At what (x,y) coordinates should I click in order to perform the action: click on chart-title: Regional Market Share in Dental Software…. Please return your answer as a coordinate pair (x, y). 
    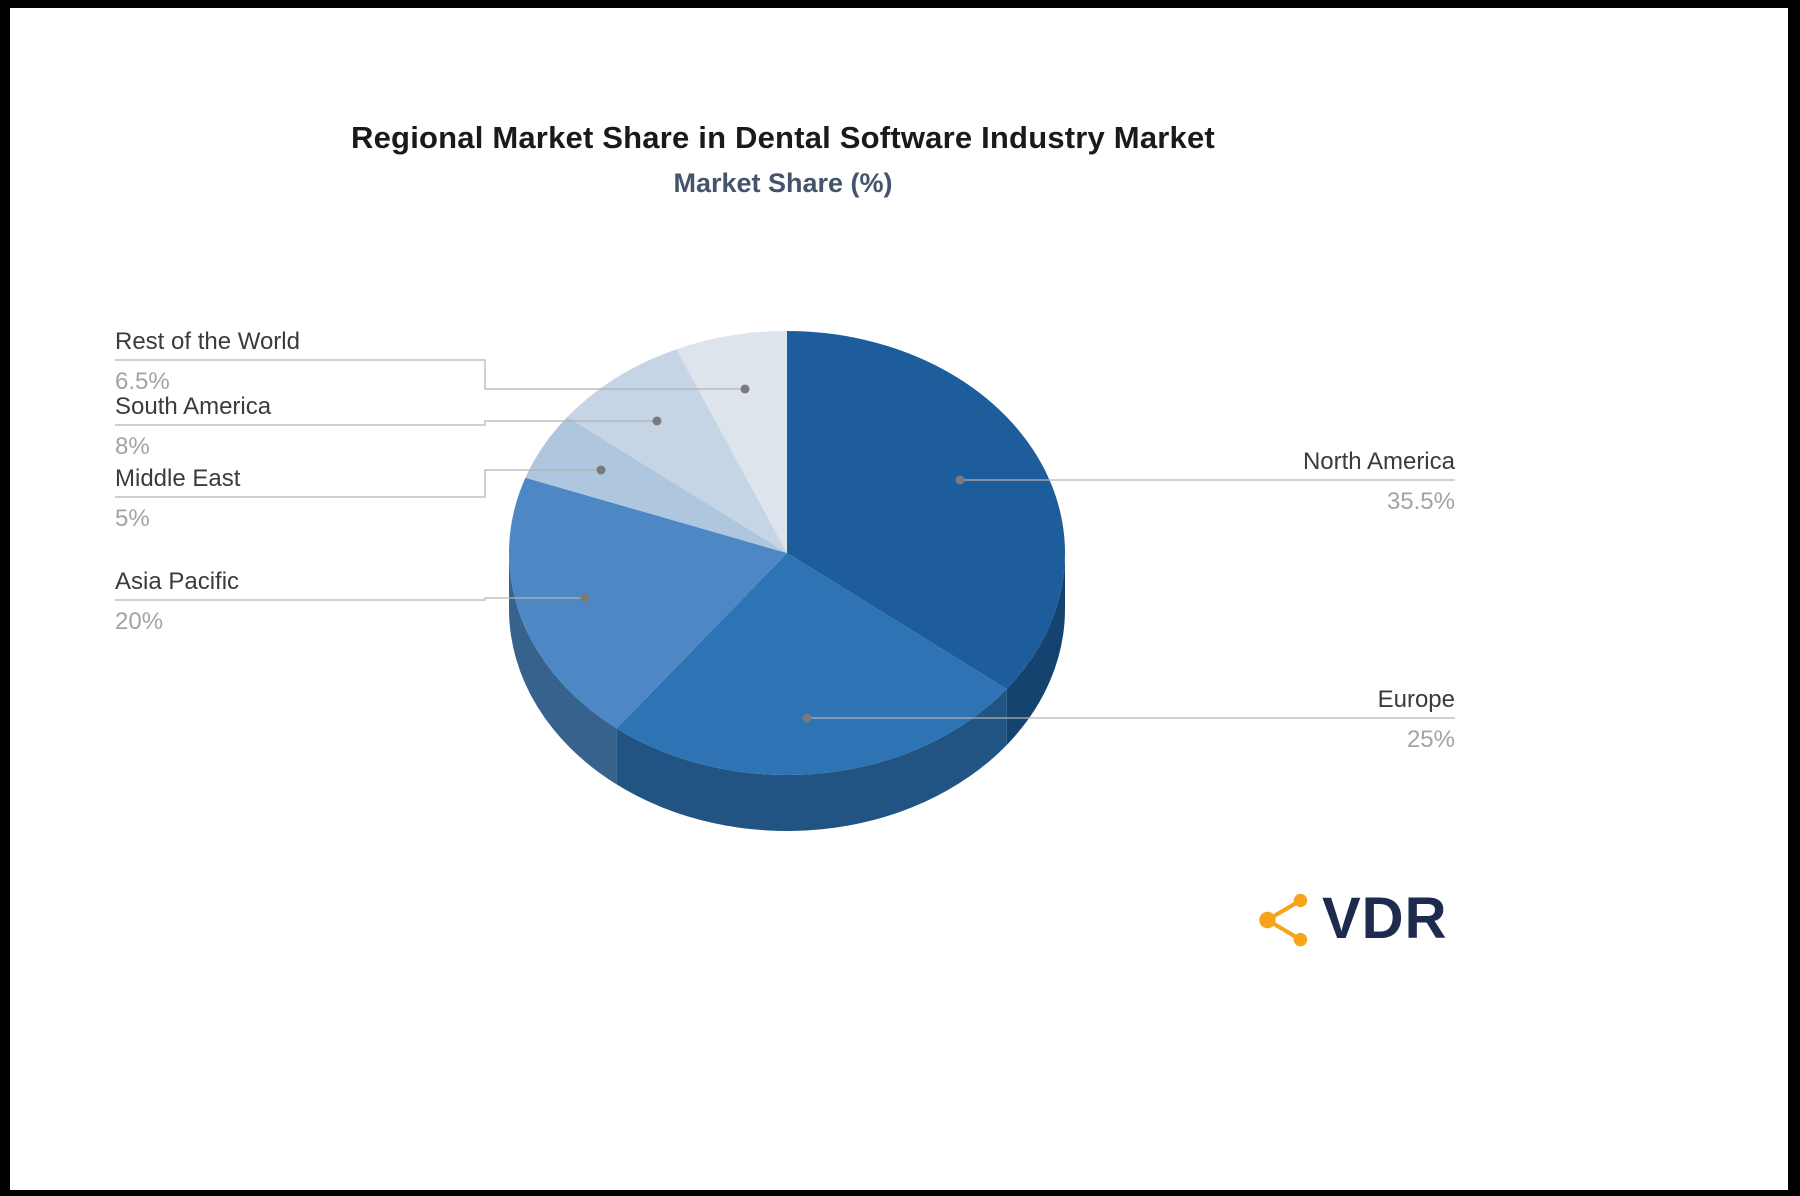
    Looking at the image, I should click on (783, 137).